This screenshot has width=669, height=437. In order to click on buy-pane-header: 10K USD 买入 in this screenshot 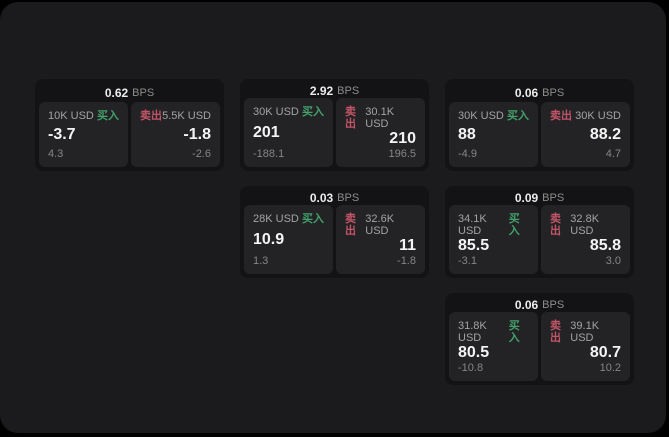, I will do `click(83, 116)`.